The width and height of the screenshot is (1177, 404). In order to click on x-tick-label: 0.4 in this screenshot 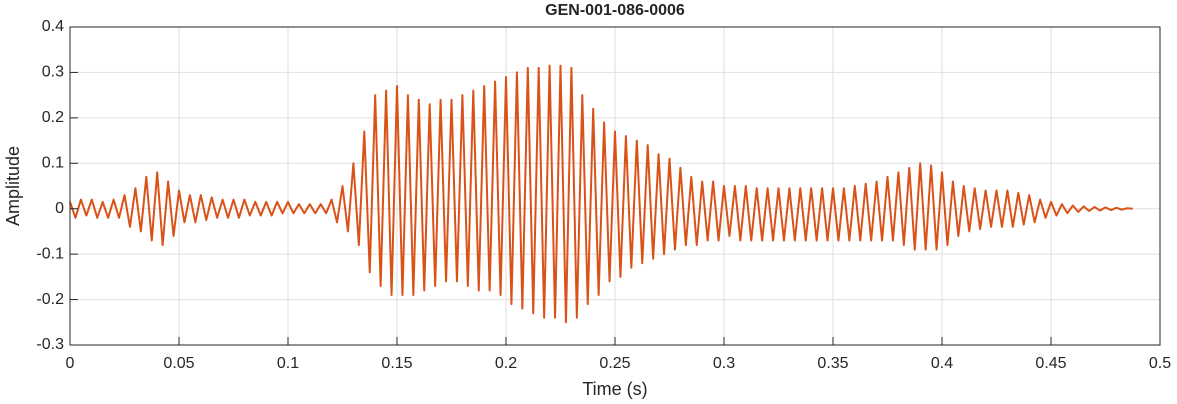, I will do `click(942, 363)`.